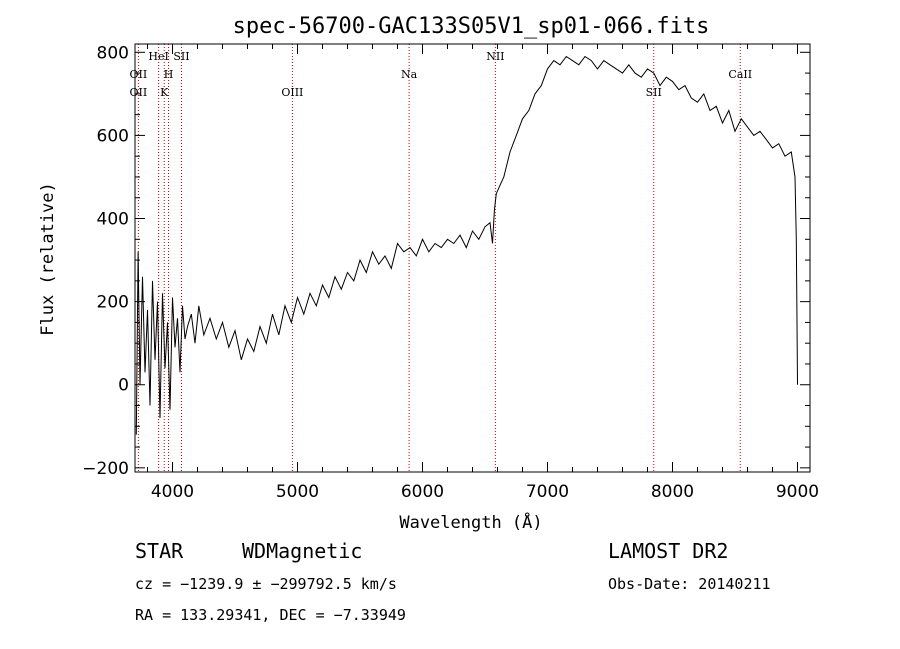  I want to click on emission-line-label: Na, so click(409, 74).